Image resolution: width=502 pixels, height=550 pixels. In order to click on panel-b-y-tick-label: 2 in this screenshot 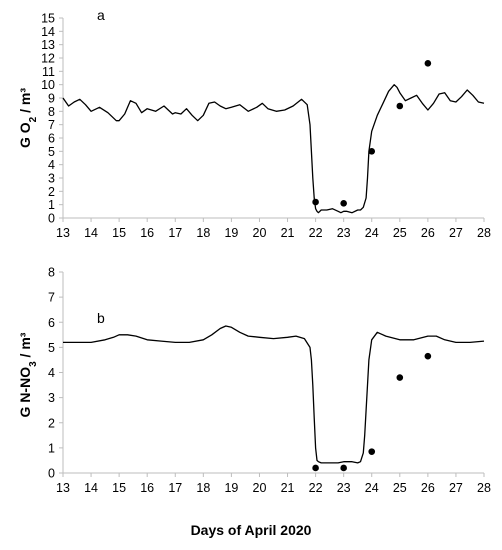, I will do `click(51, 423)`.